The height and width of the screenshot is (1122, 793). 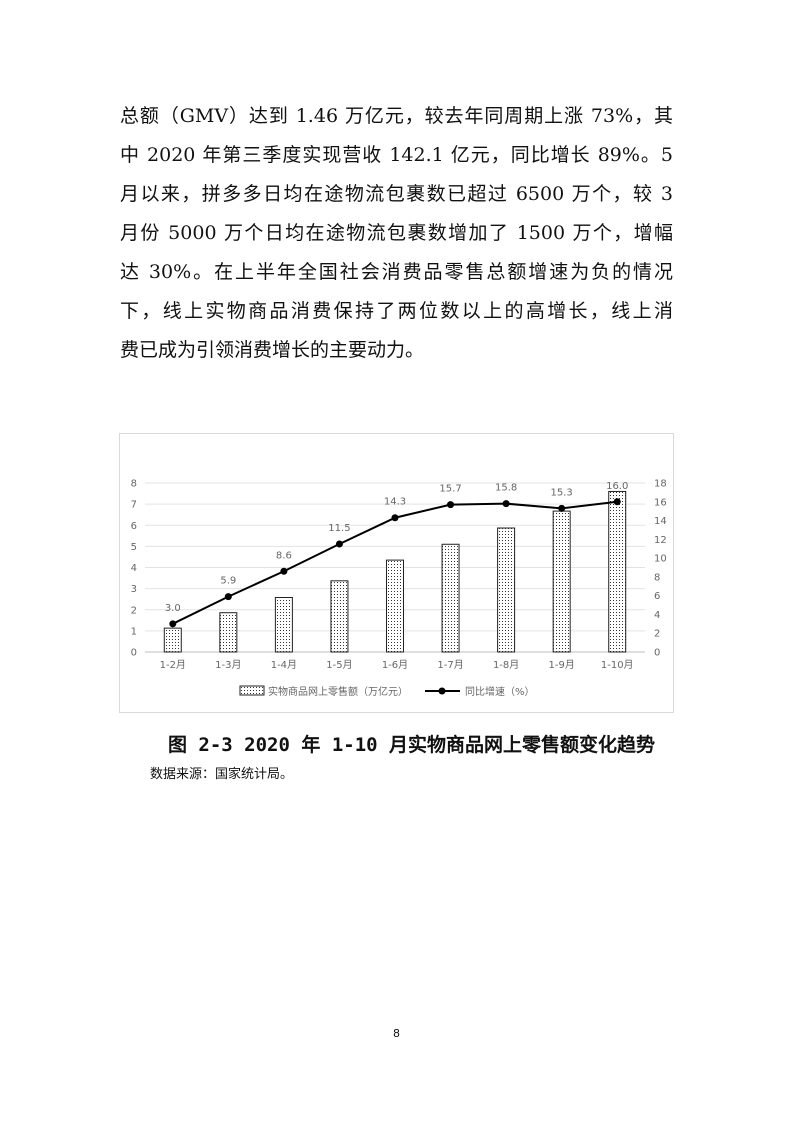 What do you see at coordinates (657, 596) in the screenshot?
I see `right-tick-label: 6` at bounding box center [657, 596].